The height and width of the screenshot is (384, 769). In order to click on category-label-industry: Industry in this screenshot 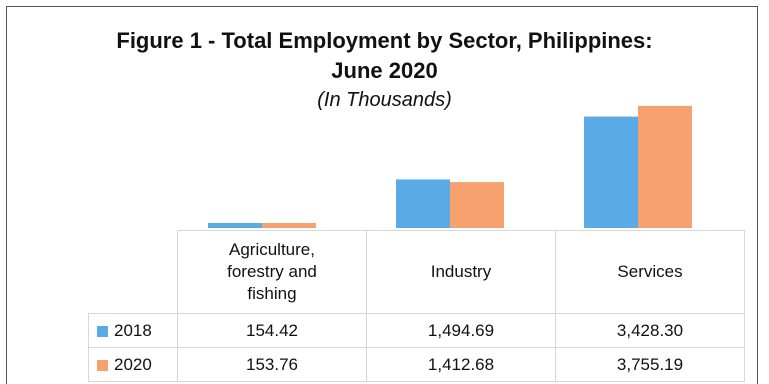, I will do `click(461, 272)`.